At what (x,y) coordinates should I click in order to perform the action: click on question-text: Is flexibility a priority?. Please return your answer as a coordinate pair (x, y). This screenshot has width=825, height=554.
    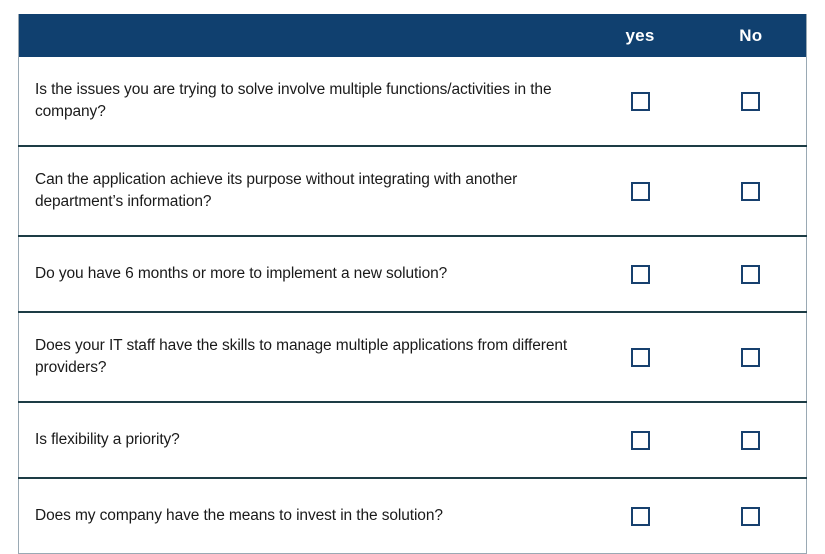
    Looking at the image, I should click on (301, 440).